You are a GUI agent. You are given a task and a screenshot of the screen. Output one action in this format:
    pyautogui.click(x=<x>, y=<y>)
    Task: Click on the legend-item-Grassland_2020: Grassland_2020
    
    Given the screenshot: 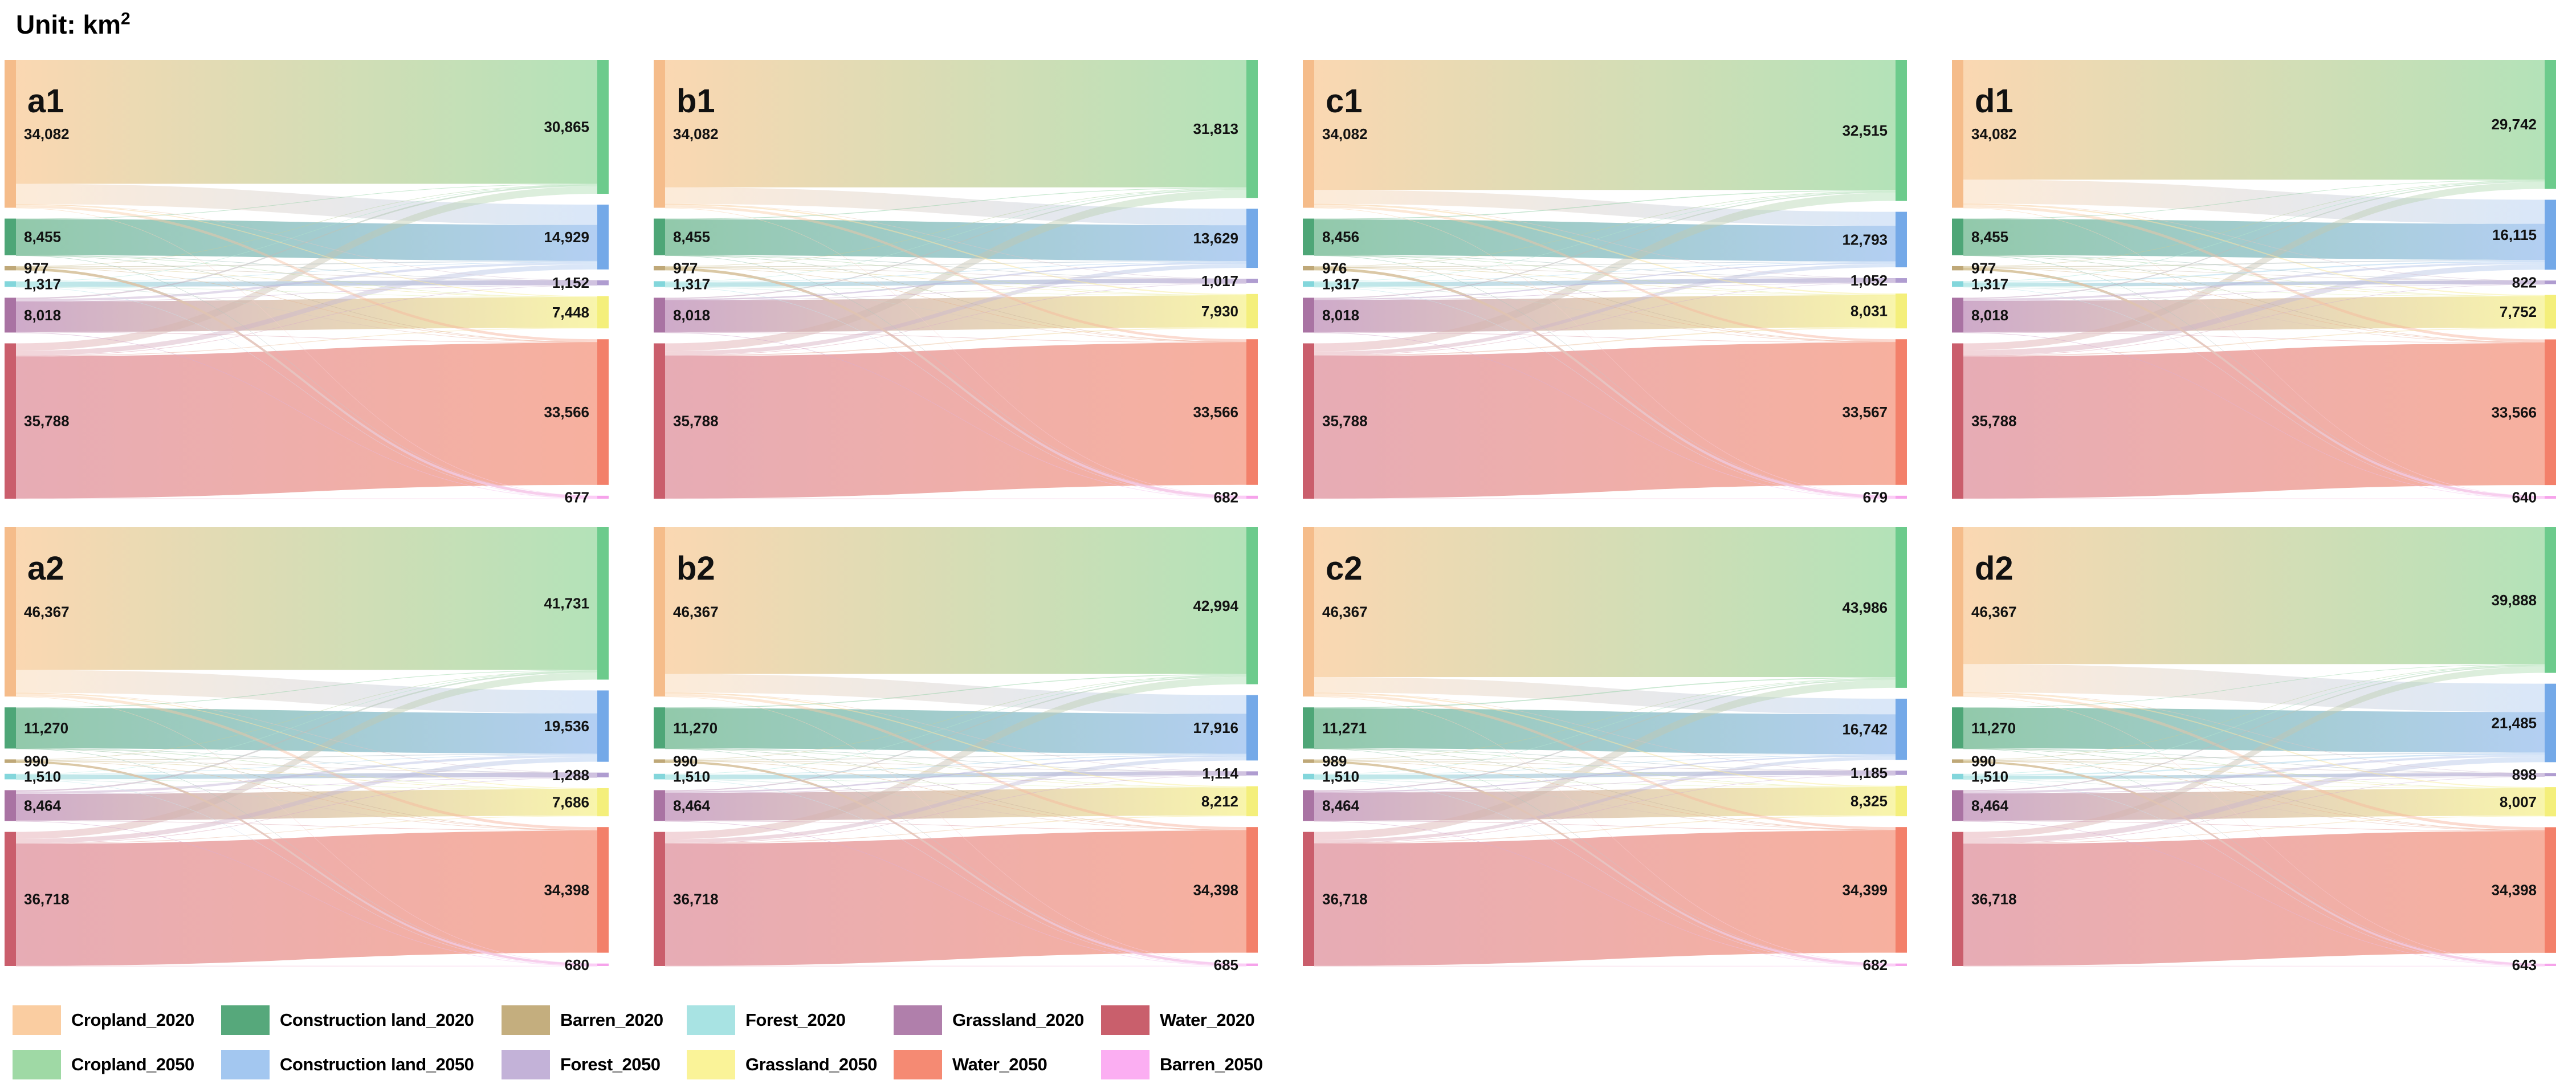 What is the action you would take?
    pyautogui.click(x=989, y=1021)
    